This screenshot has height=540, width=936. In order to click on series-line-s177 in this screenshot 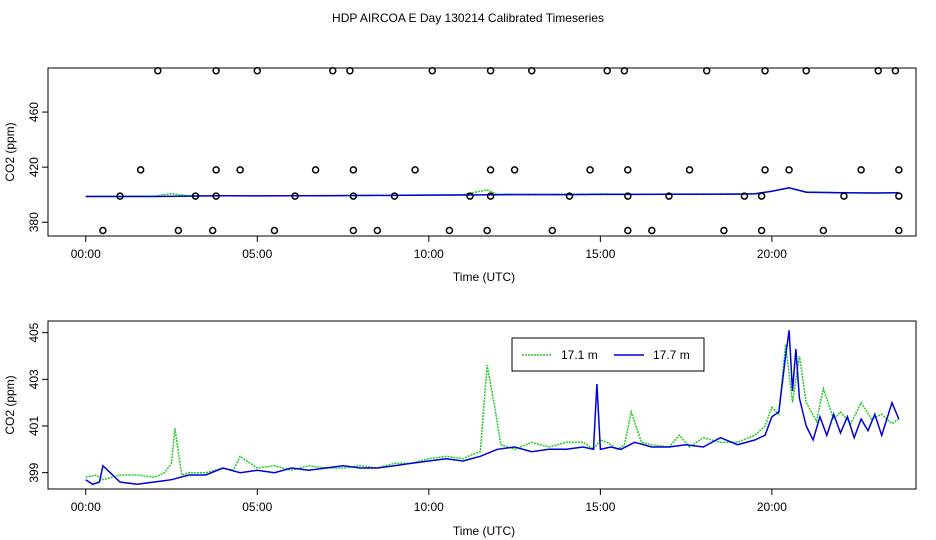, I will do `click(492, 192)`.